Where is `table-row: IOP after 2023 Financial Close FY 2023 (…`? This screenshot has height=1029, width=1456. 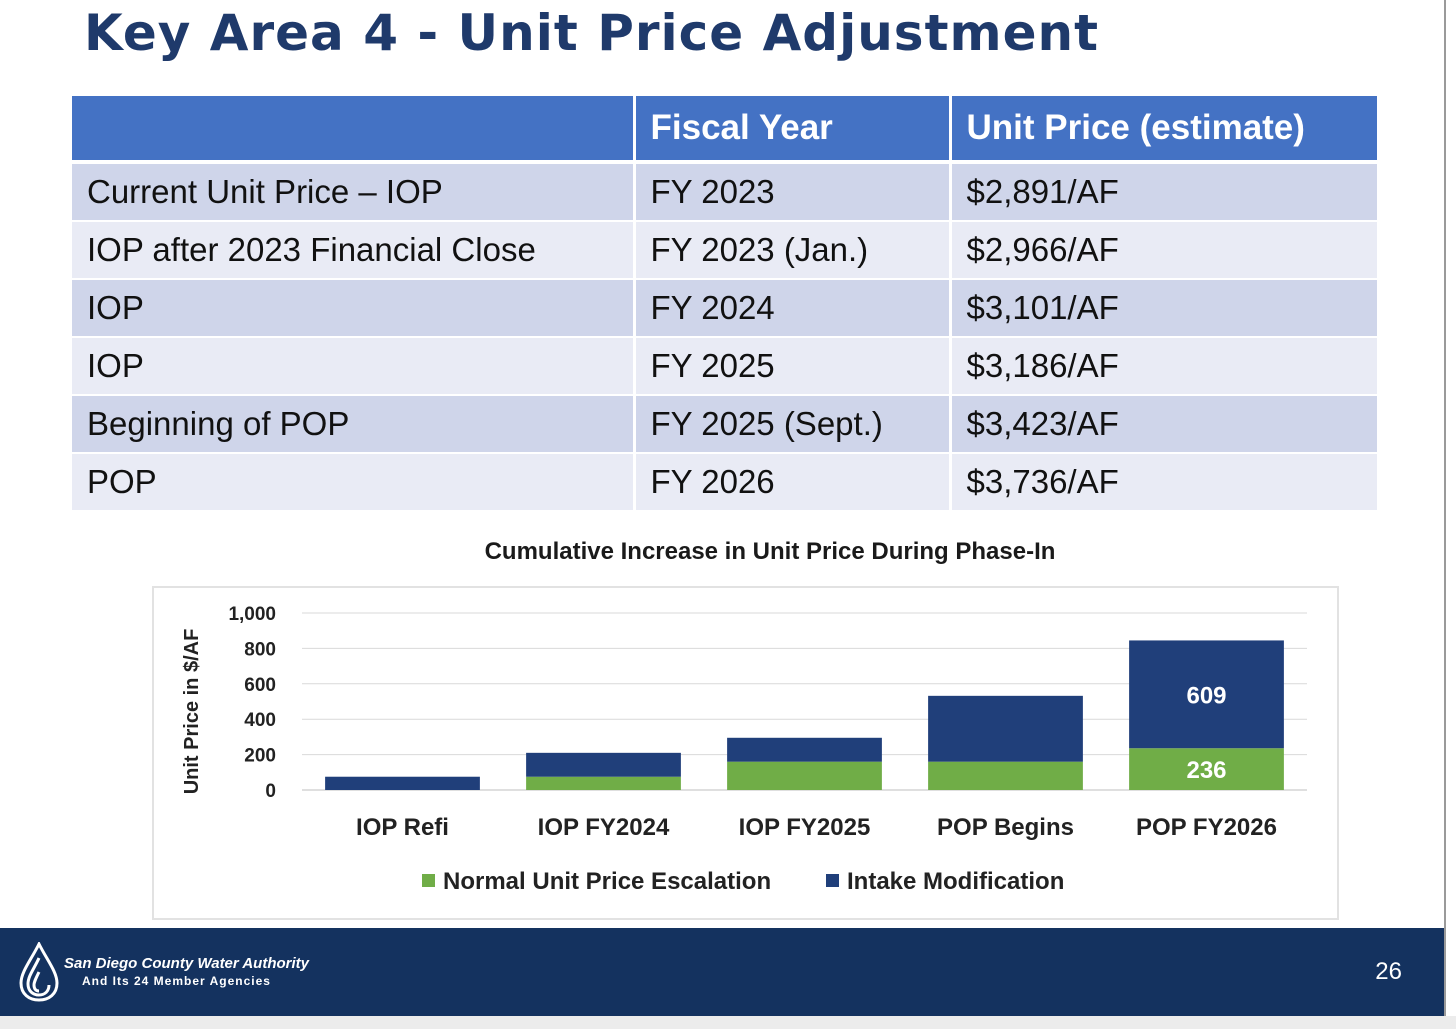 table-row: IOP after 2023 Financial Close FY 2023 (… is located at coordinates (724, 249).